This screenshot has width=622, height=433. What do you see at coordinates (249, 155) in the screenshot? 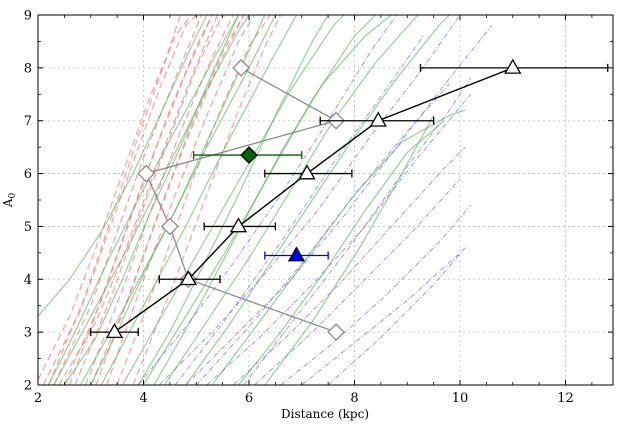
I see `green-diamond-marker` at bounding box center [249, 155].